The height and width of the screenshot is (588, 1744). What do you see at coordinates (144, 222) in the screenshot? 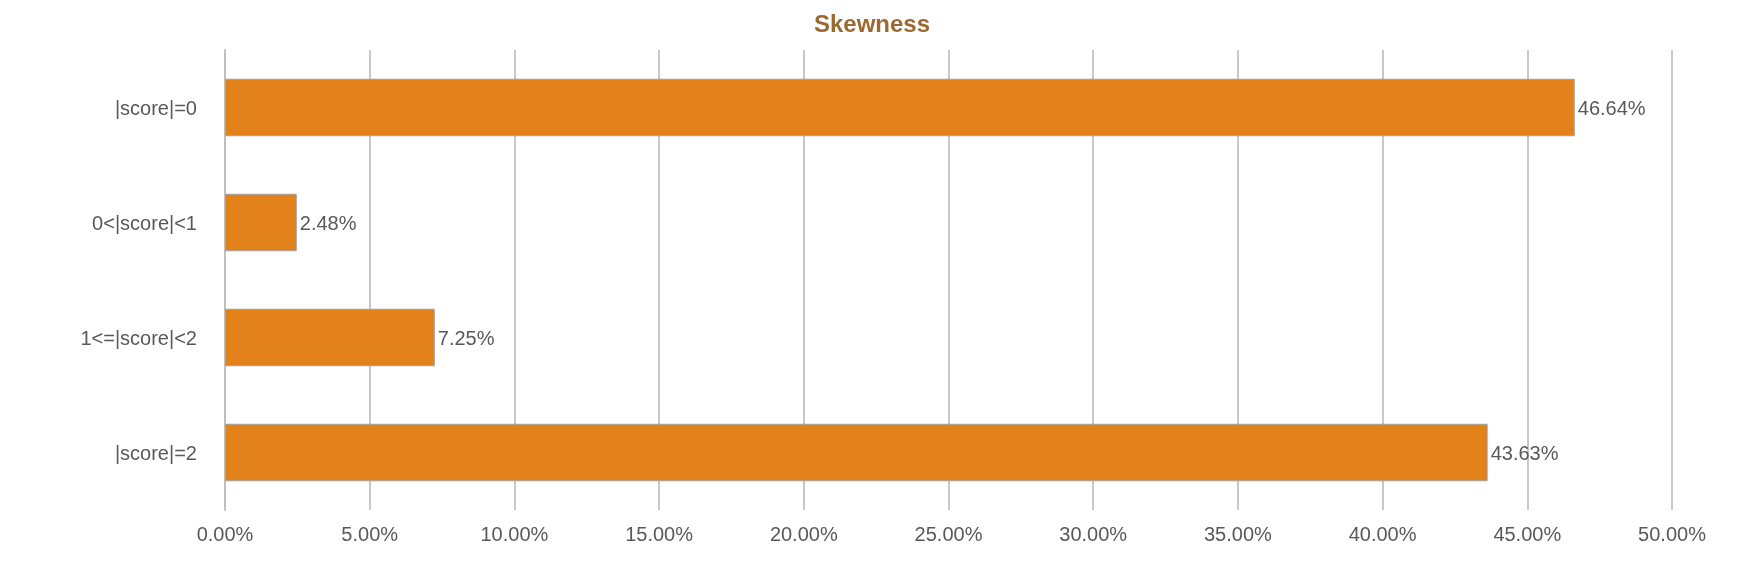
I see `y-tick-label: 0<|score|<1` at bounding box center [144, 222].